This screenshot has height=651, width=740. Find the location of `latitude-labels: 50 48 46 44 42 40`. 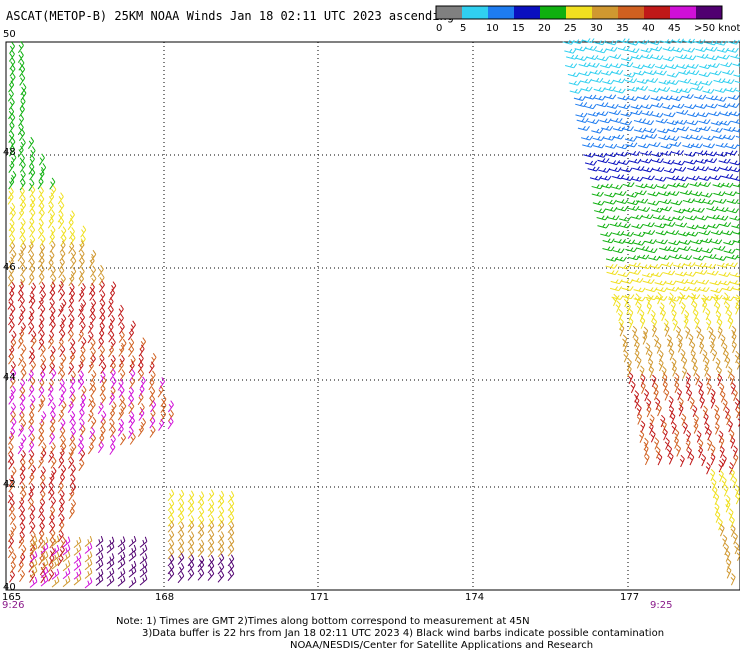

latitude-labels: 50 48 46 44 42 40 is located at coordinates (9, 311).